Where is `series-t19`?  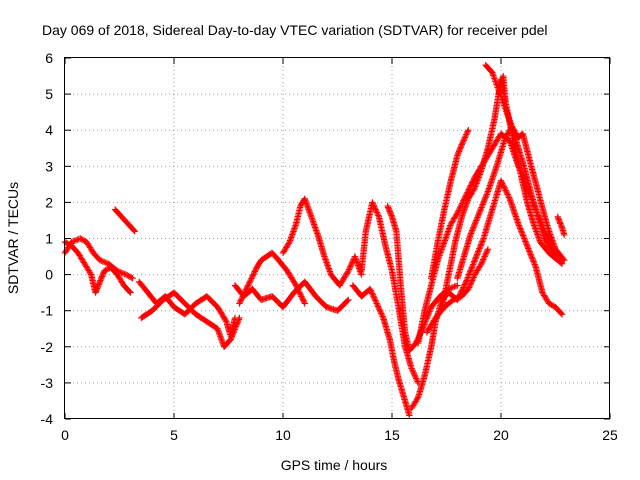 series-t19 is located at coordinates (511, 202).